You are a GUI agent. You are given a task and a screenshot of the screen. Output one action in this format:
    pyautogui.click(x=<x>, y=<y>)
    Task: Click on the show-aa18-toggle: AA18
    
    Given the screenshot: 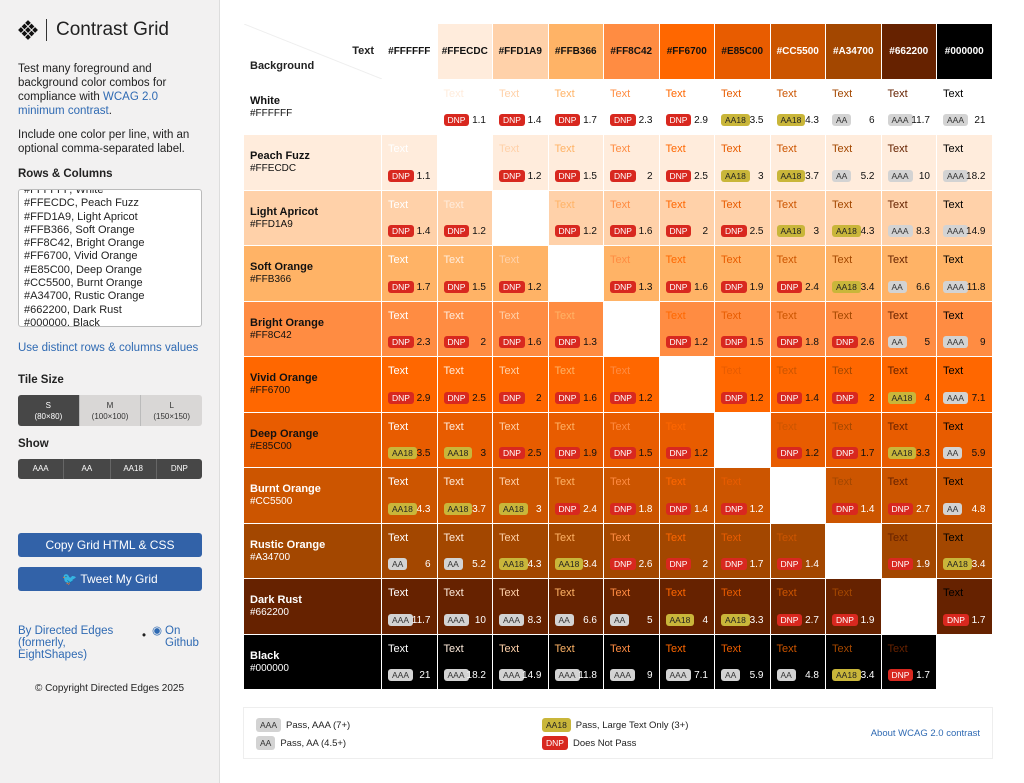 What is the action you would take?
    pyautogui.click(x=133, y=469)
    